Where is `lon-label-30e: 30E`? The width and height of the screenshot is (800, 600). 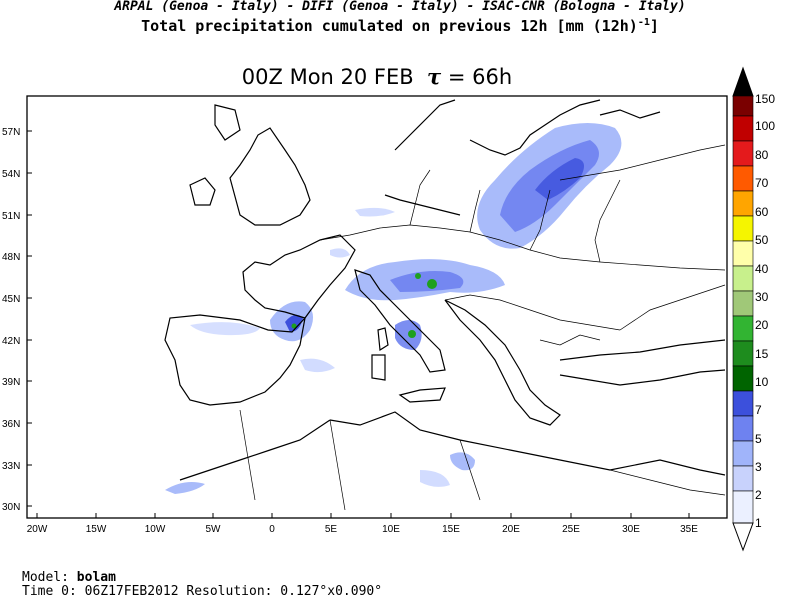
lon-label-30e: 30E is located at coordinates (631, 529).